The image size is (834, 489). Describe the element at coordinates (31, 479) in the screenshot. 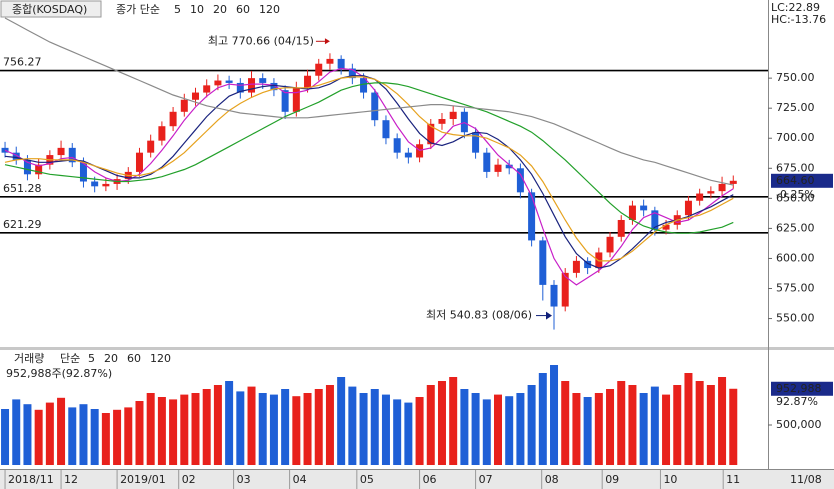

I see `x-tick-label: 2018/11` at that location.